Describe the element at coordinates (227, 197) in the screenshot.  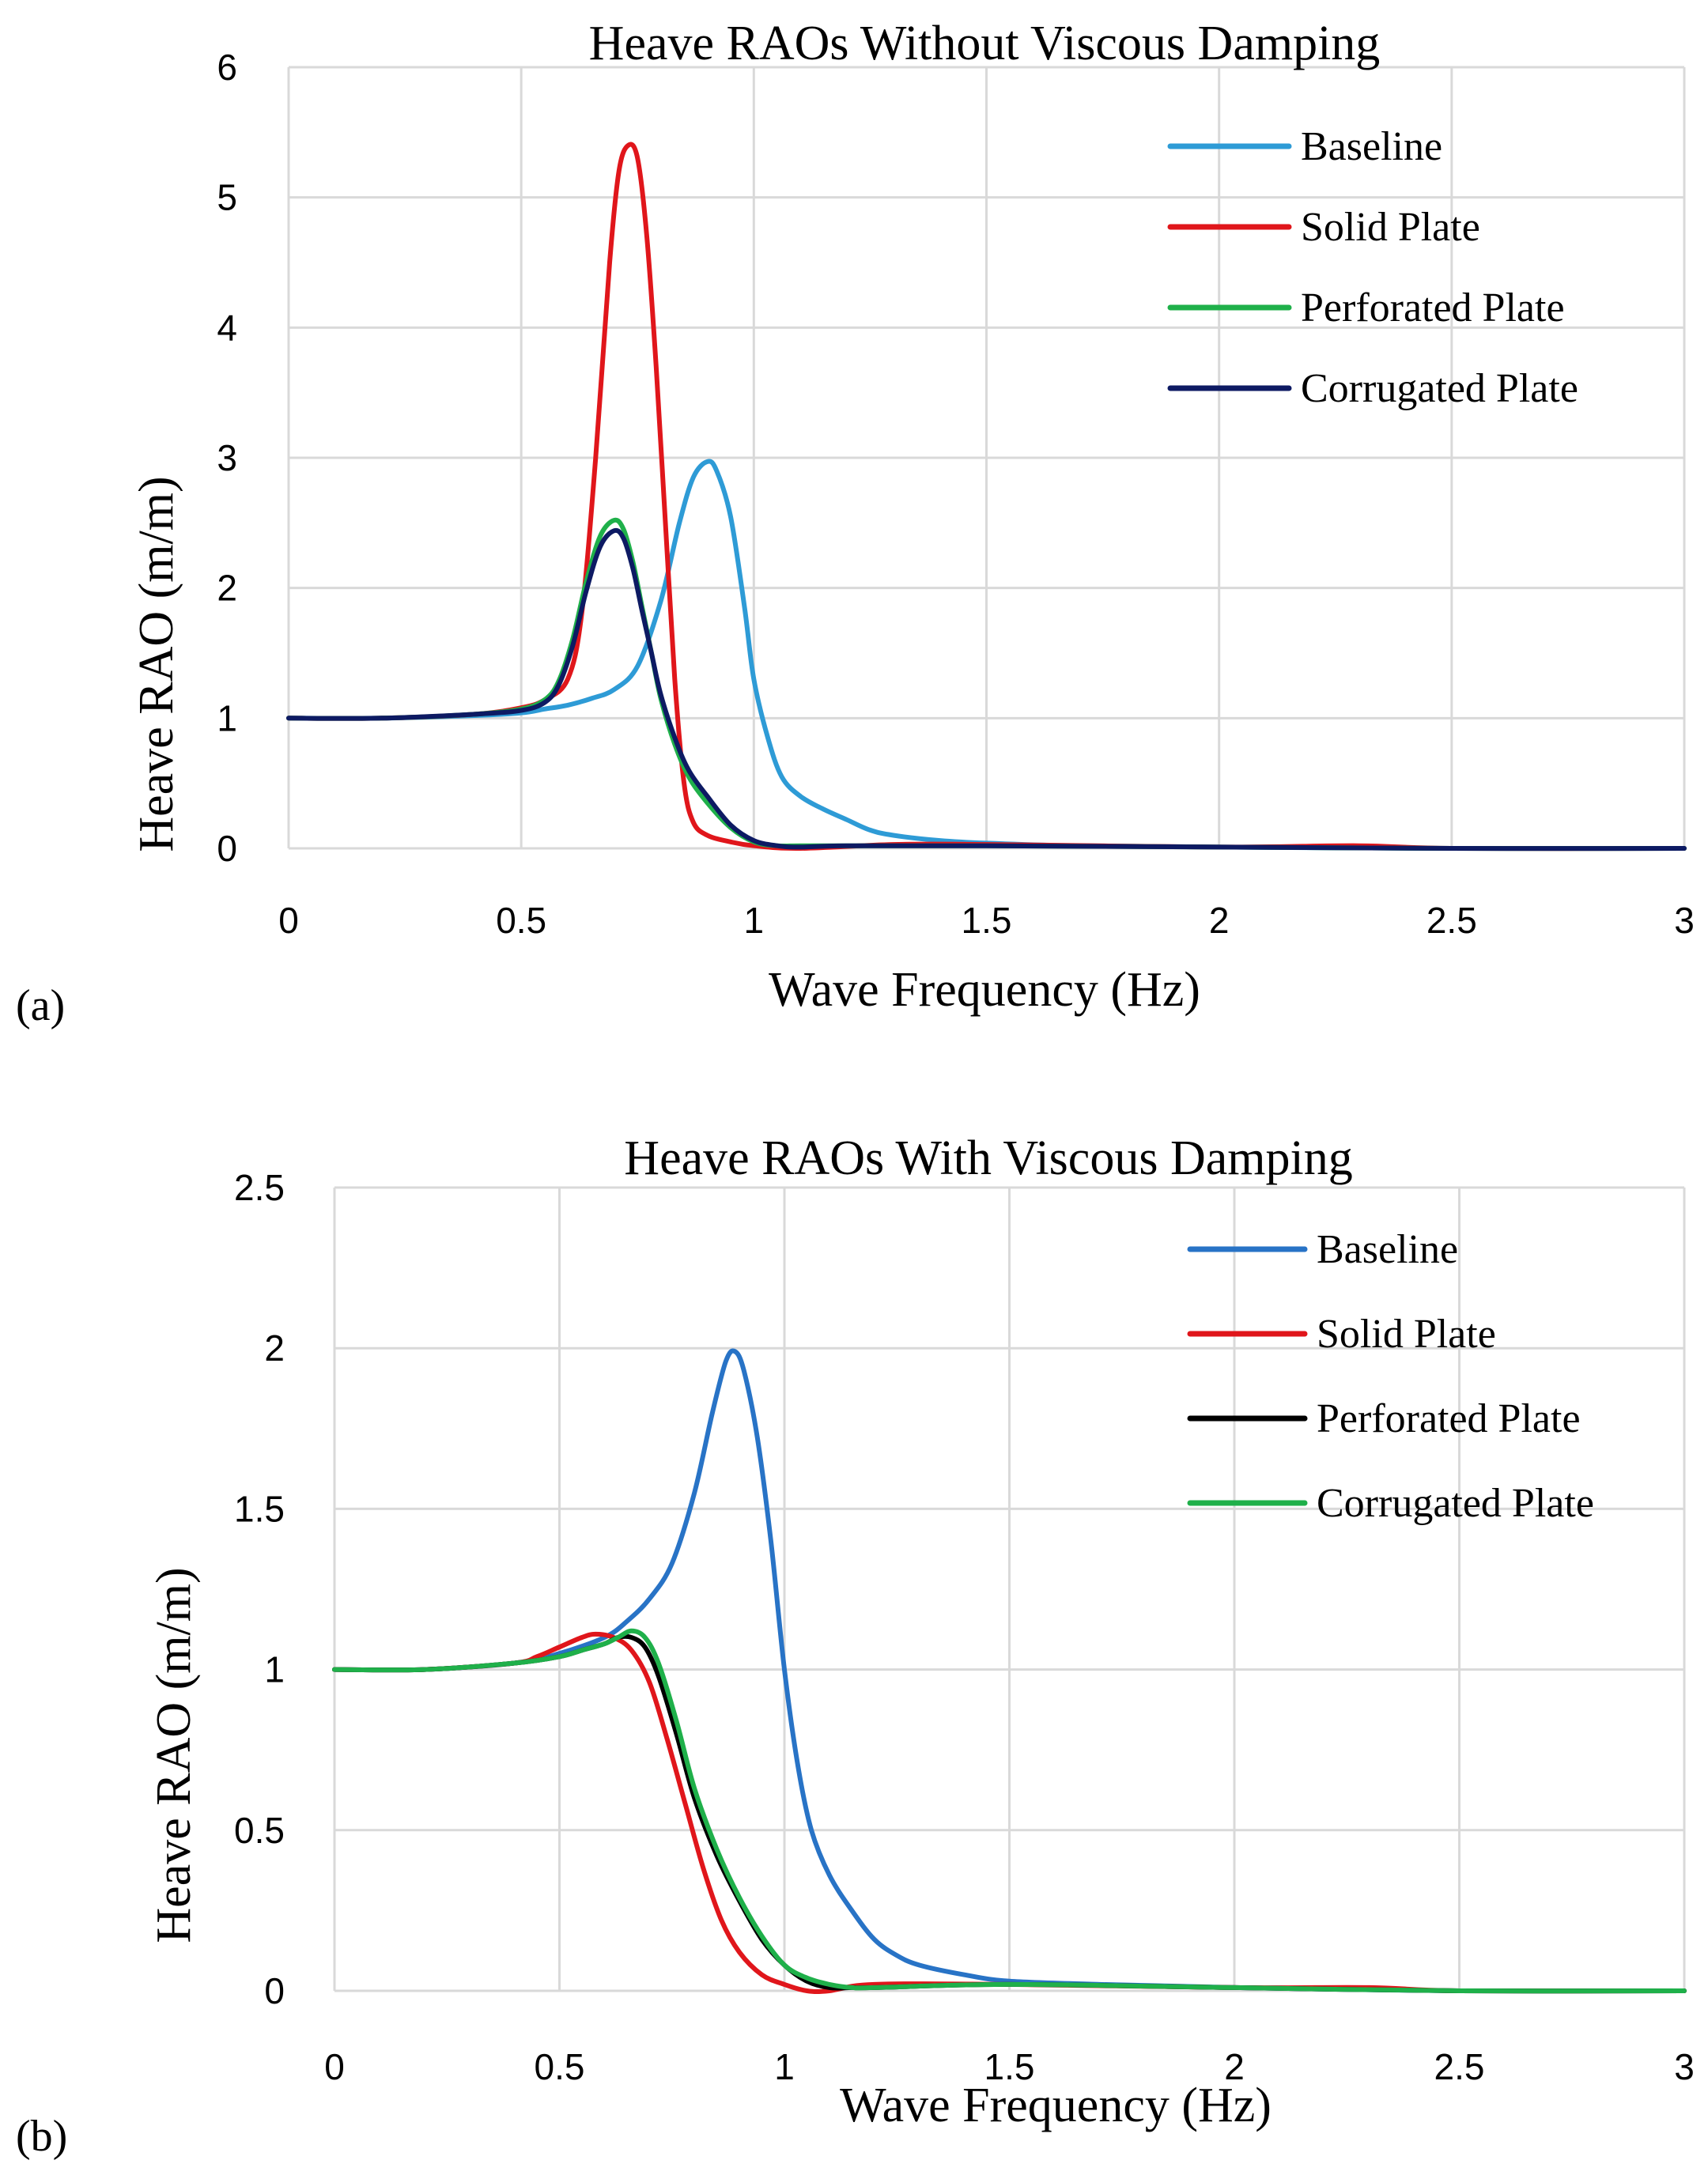
I see `y-tick-label: 5` at that location.